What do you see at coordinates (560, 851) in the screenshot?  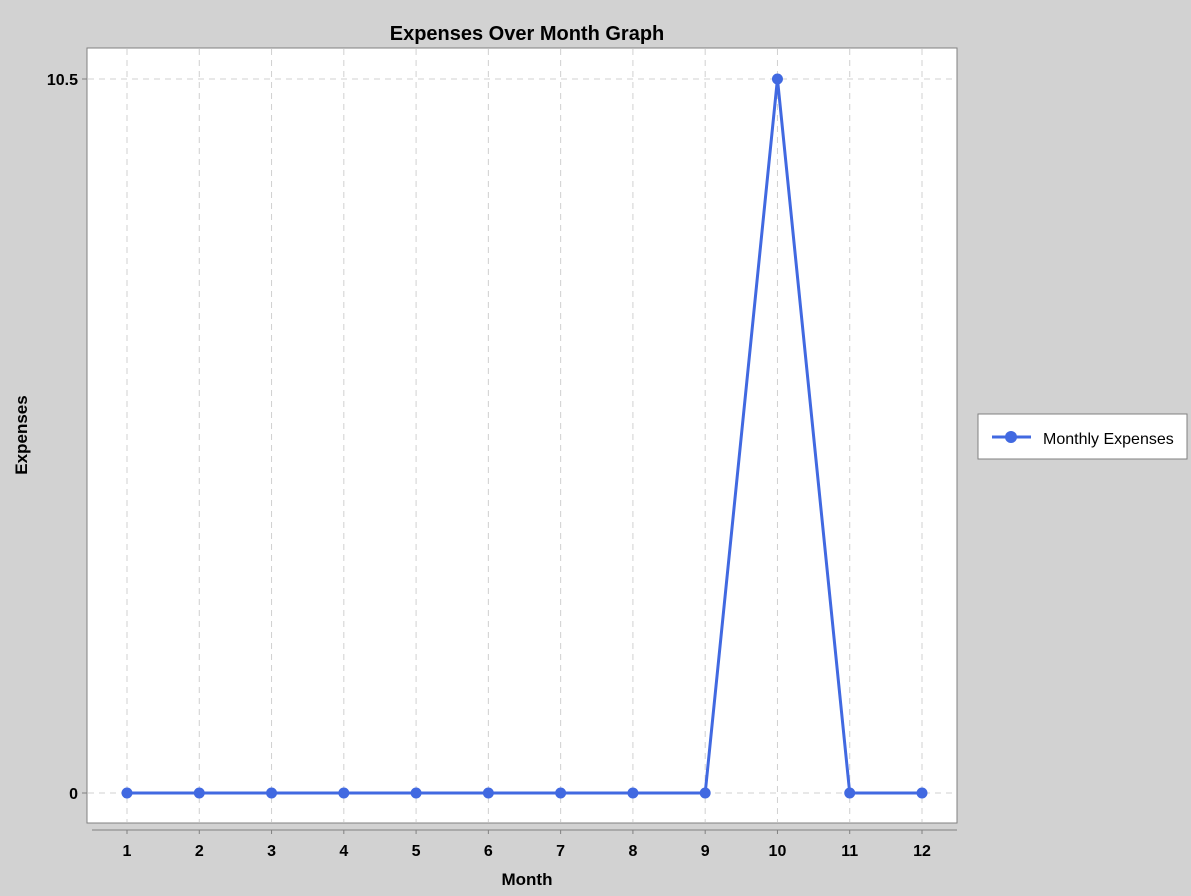 I see `x-tick-label: 7` at bounding box center [560, 851].